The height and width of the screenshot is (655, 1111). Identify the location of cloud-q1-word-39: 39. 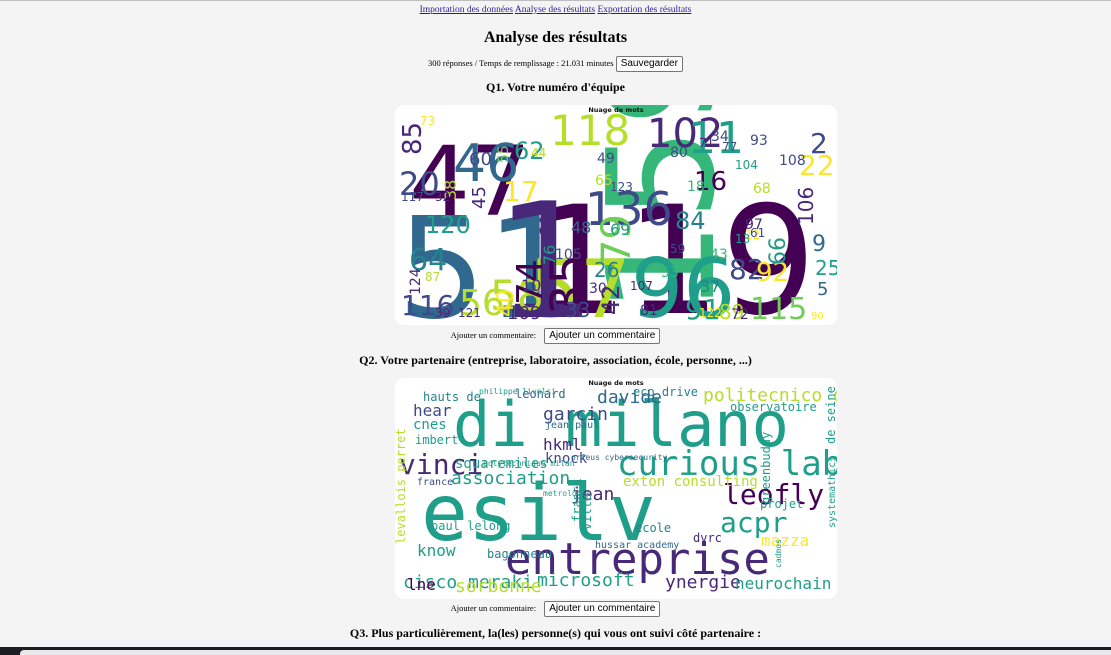
(442, 313).